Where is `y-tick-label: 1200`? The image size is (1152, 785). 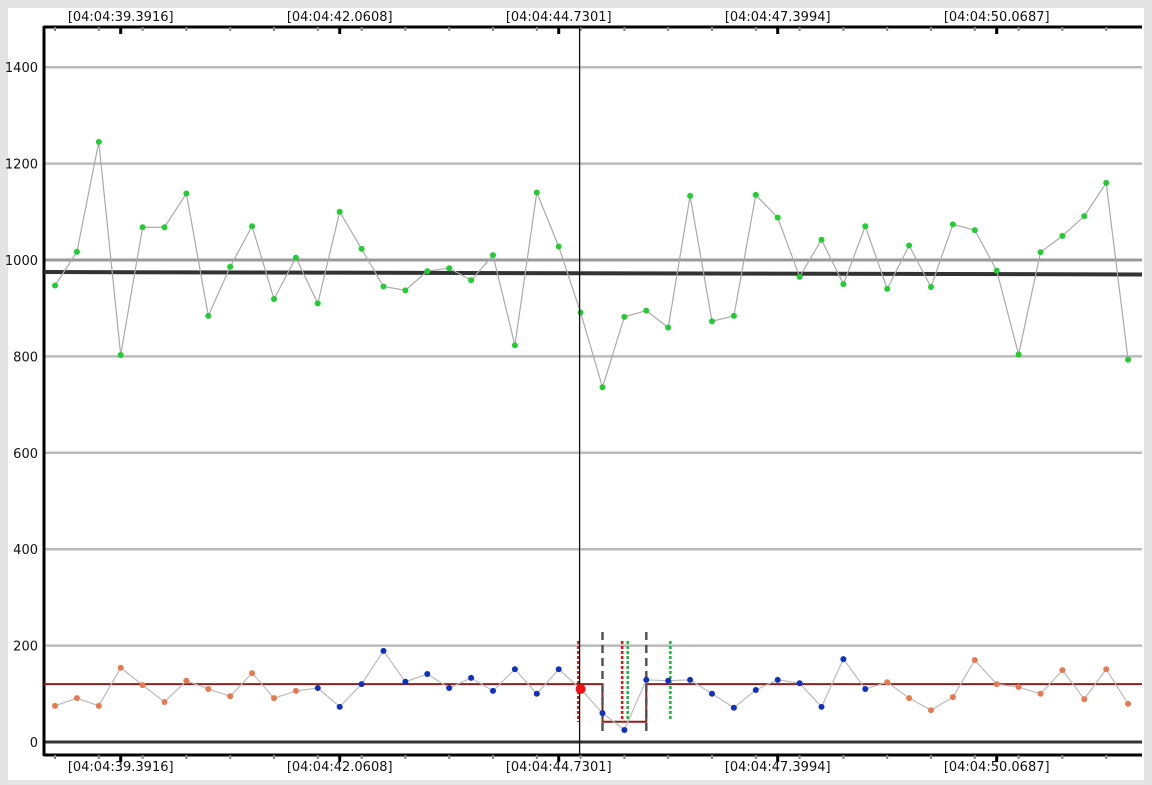
y-tick-label: 1200 is located at coordinates (21, 165).